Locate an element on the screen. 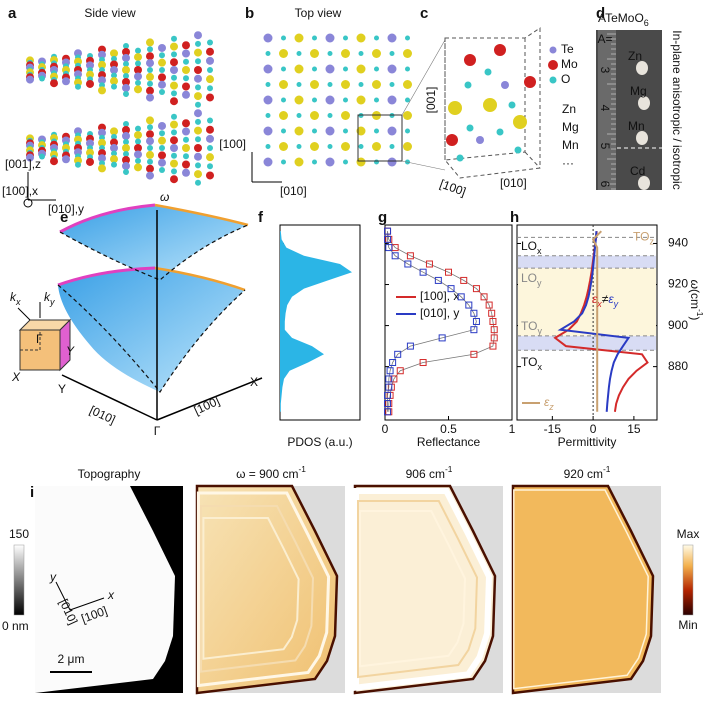 The image size is (706, 703). legend-label: O is located at coordinates (565, 79).